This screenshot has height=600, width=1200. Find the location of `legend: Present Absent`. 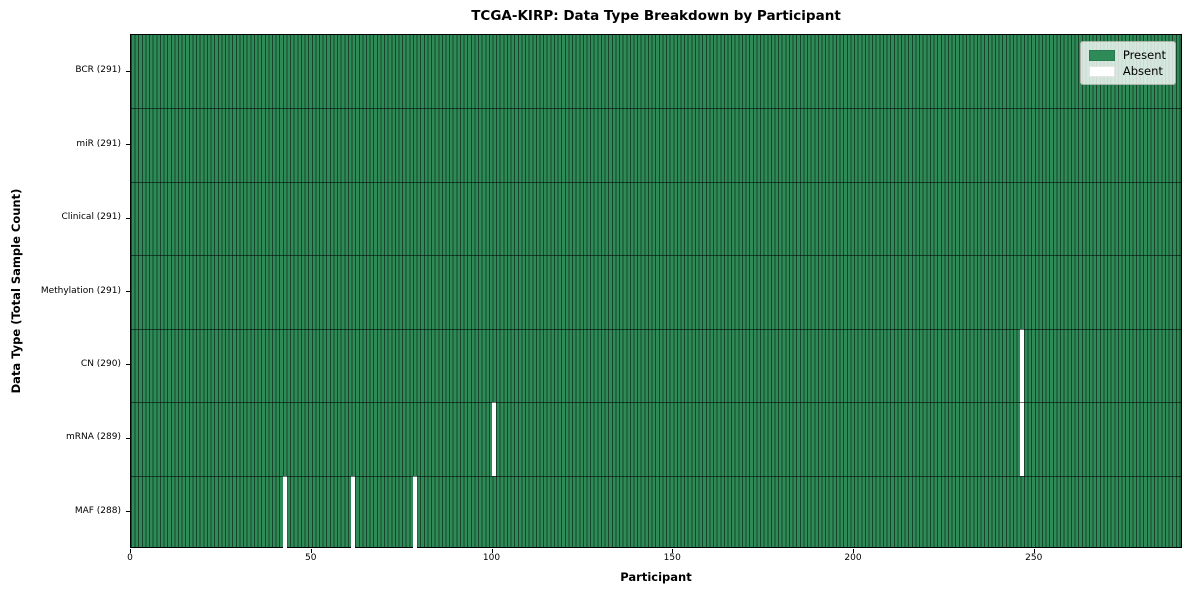

legend: Present Absent is located at coordinates (1127, 63).